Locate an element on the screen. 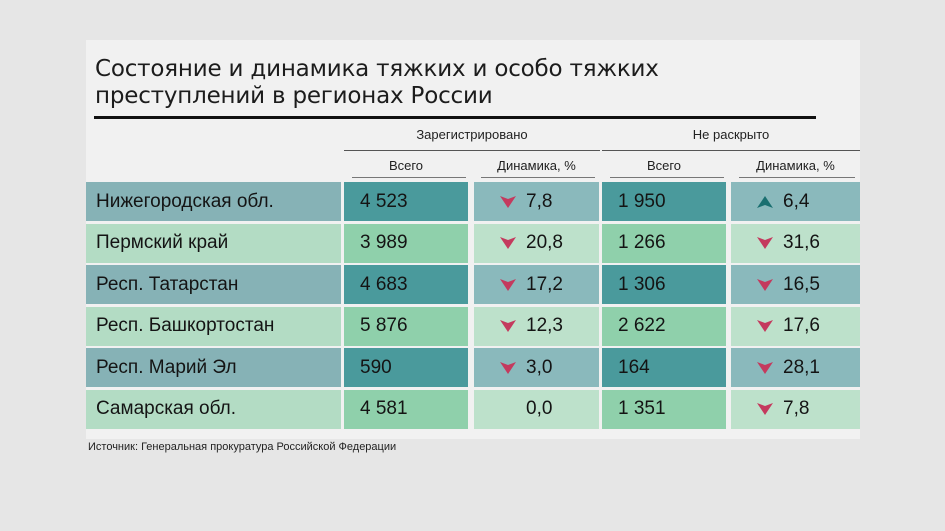 This screenshot has height=531, width=945. unsolved-total-value: 1 950 is located at coordinates (642, 201).